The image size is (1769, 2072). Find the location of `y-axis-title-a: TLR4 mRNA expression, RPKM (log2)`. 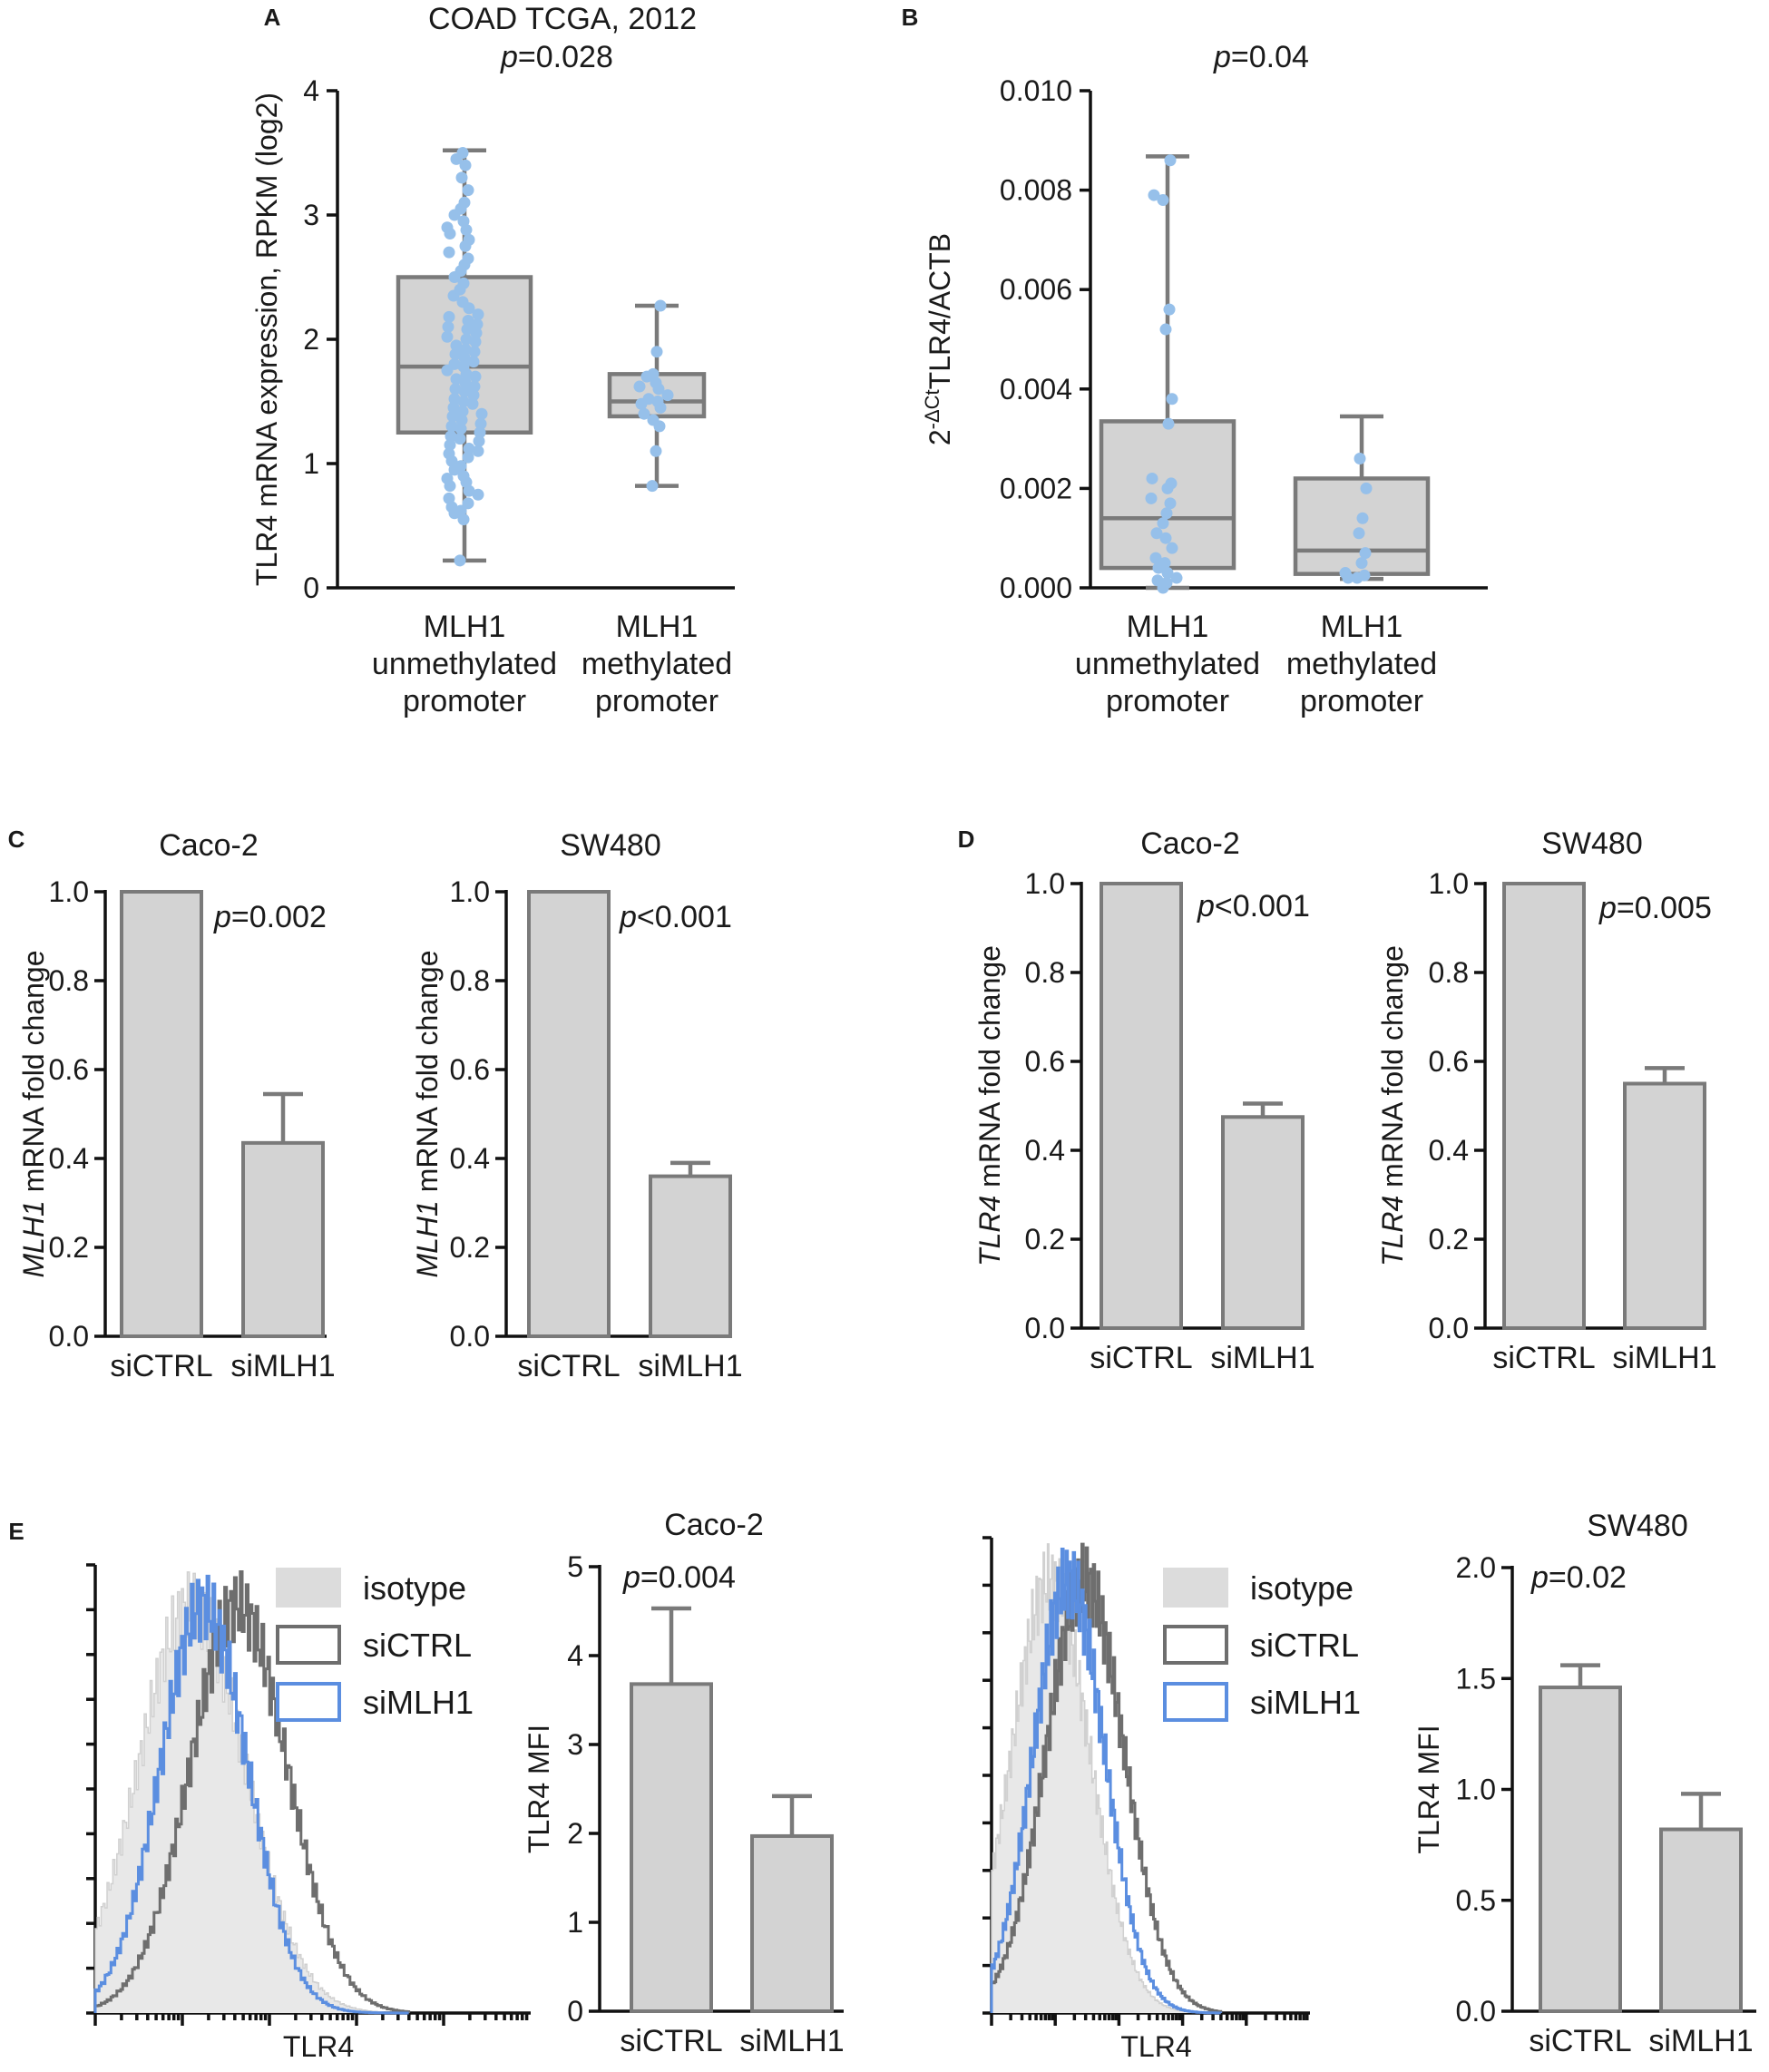

y-axis-title-a: TLR4 mRNA expression, RPKM (log2) is located at coordinates (266, 339).